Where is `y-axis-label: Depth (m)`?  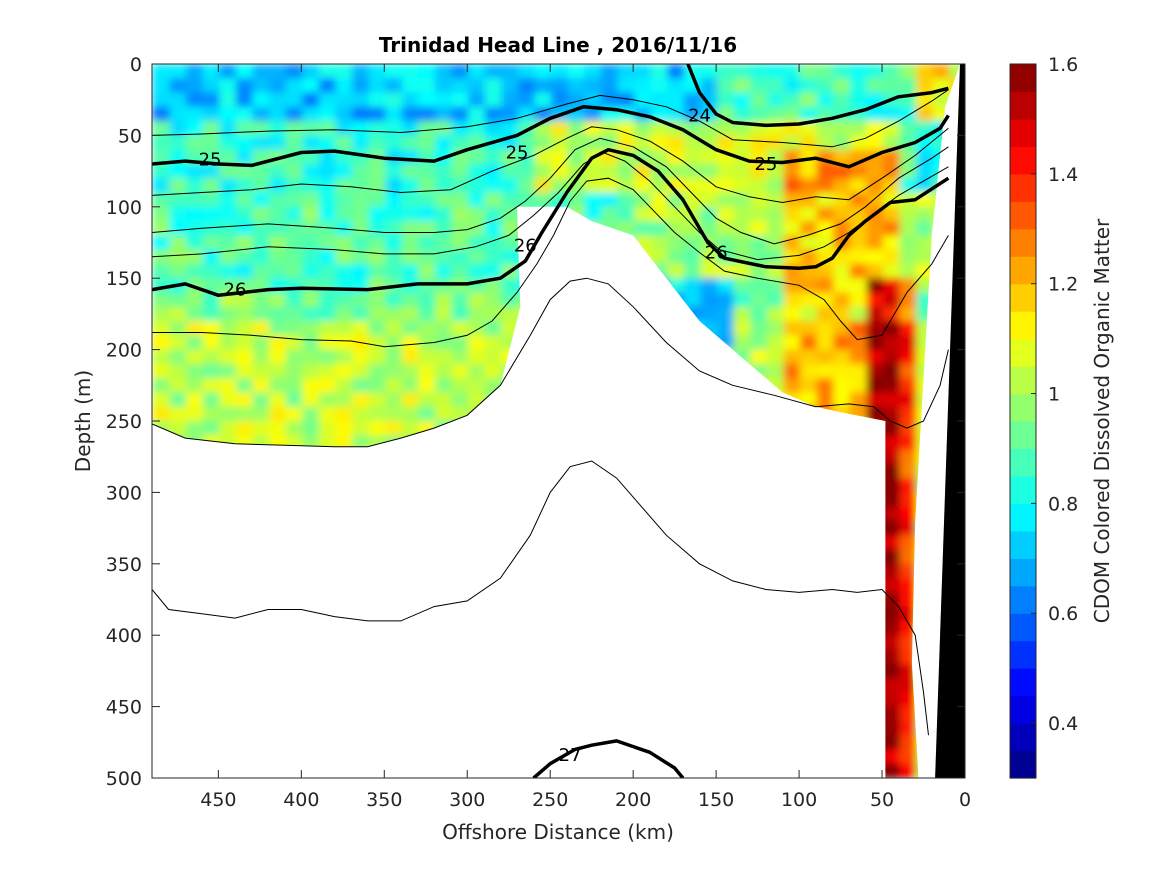
y-axis-label: Depth (m) is located at coordinates (83, 421).